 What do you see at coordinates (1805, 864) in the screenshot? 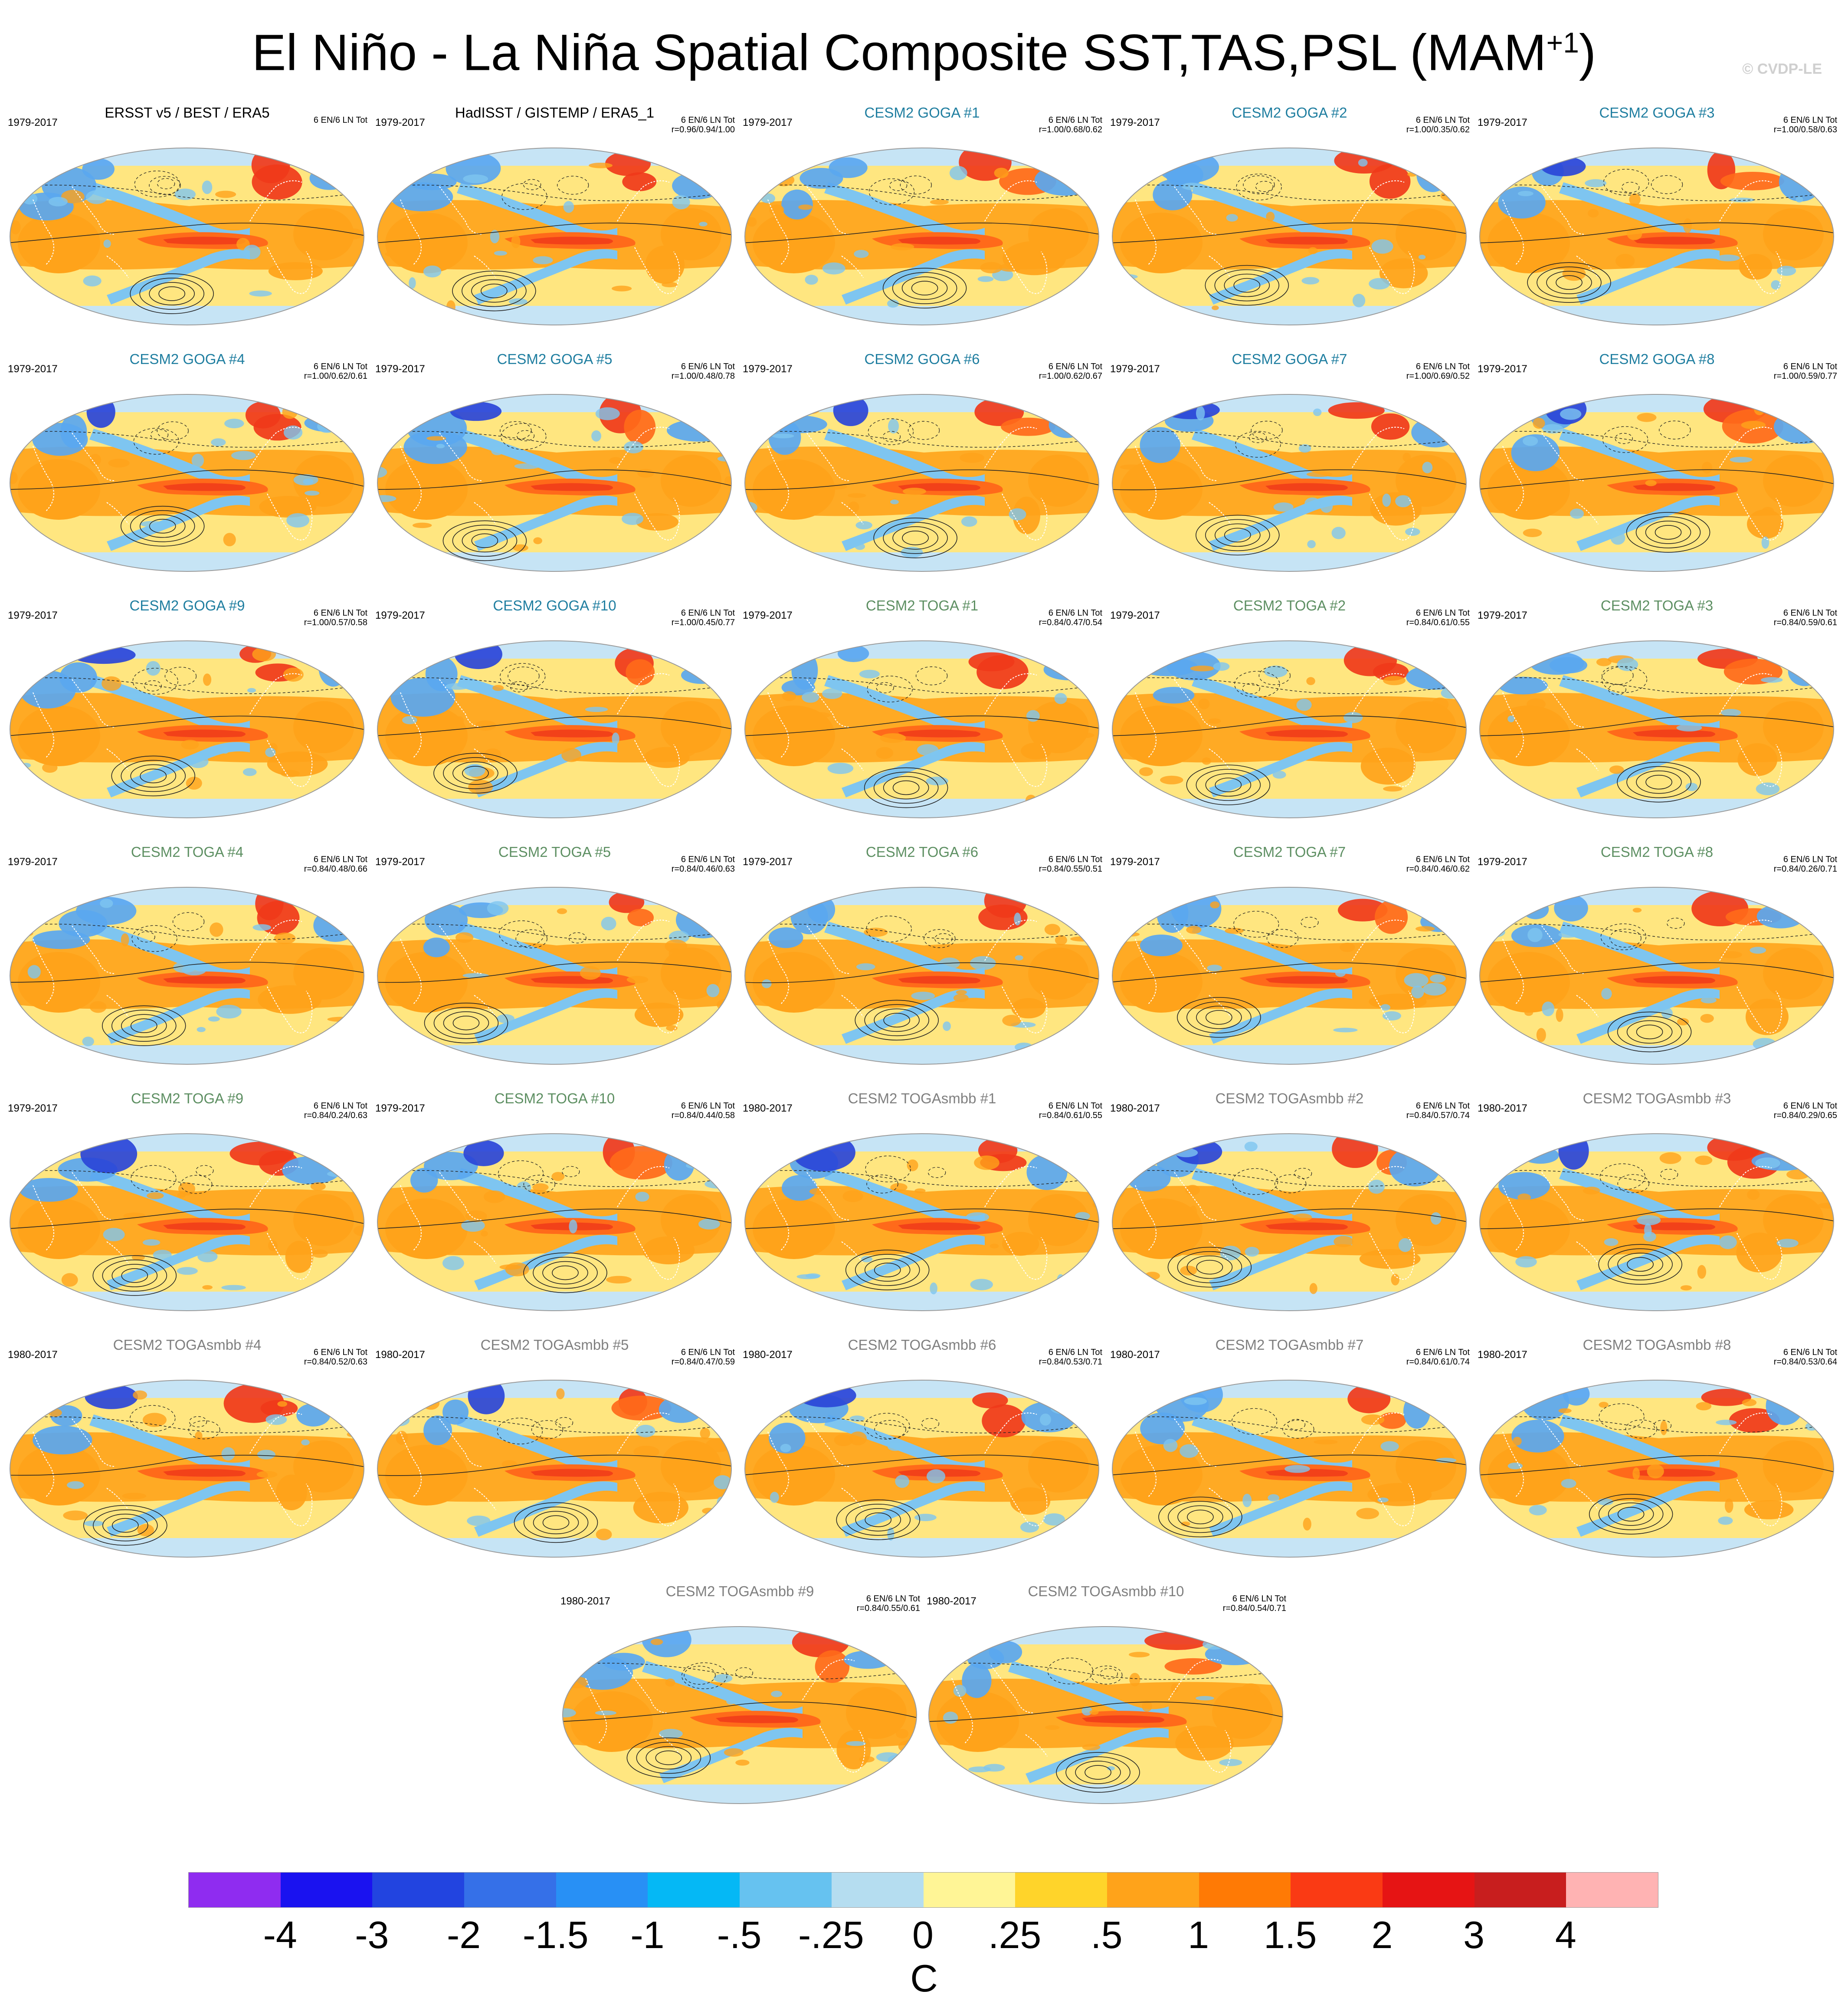
I see `panel-stats: 6 EN/6 LN Tot r=0.84/0.26/0.71` at bounding box center [1805, 864].